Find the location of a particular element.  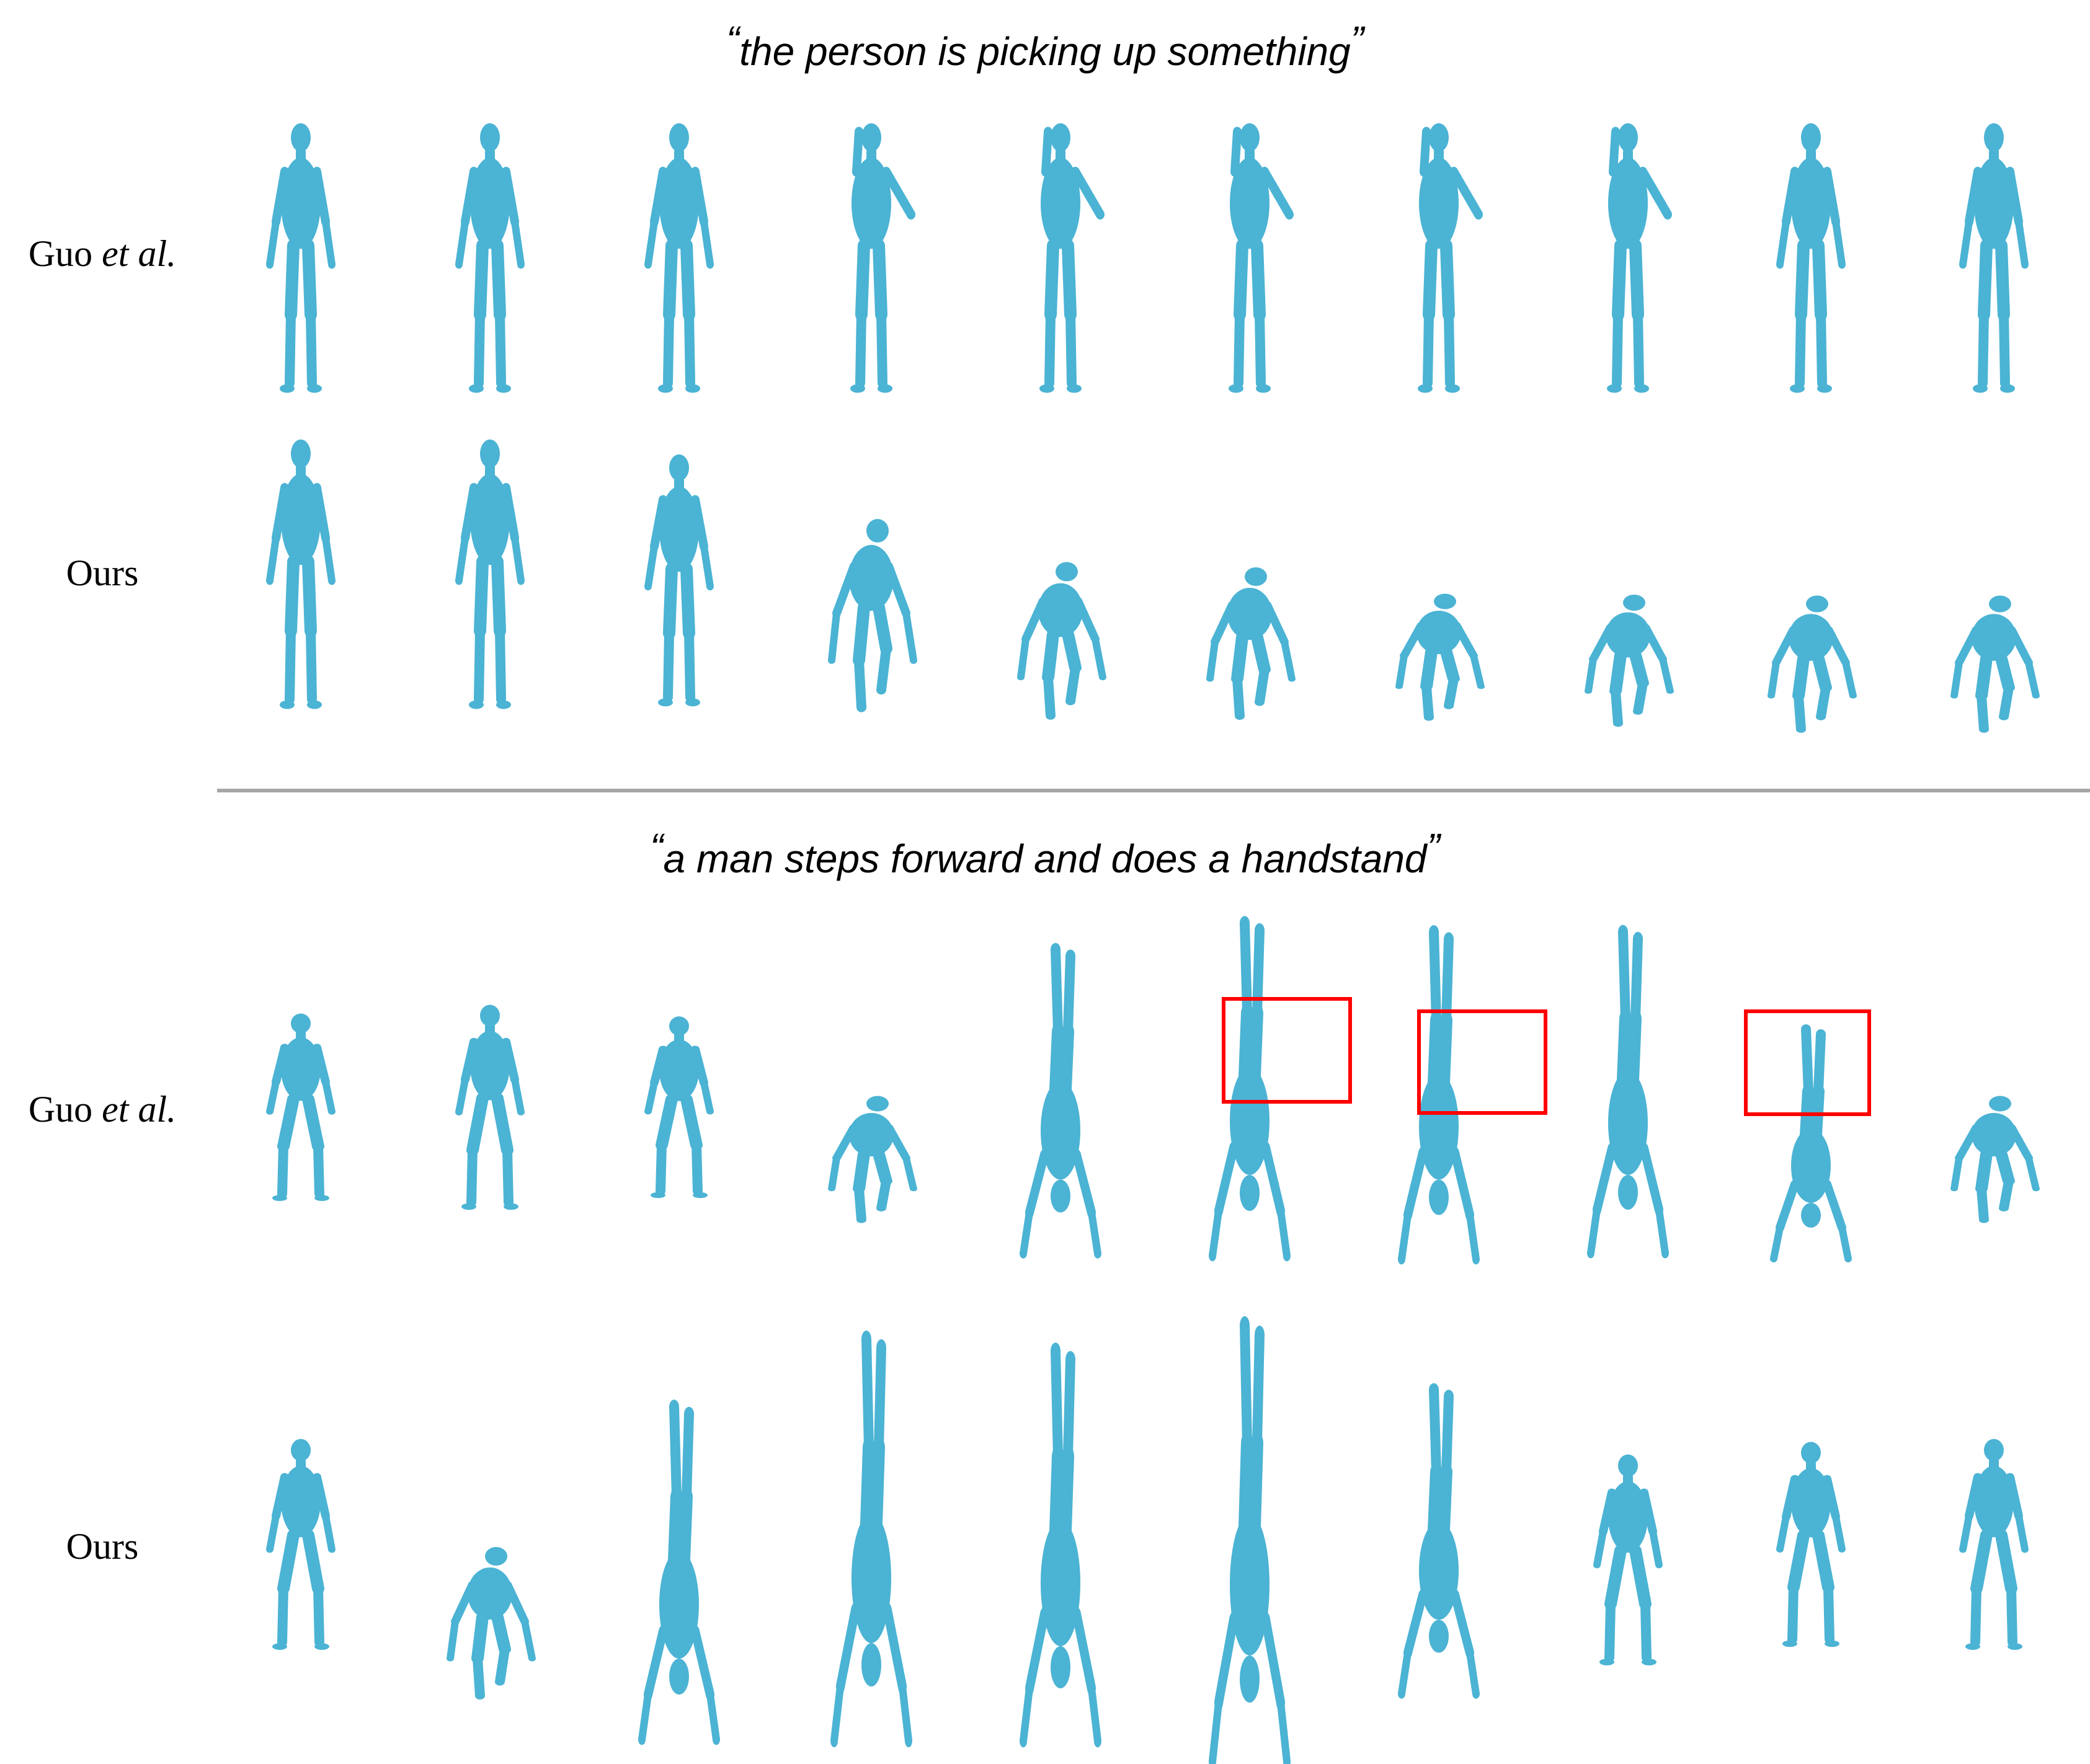

section-divider is located at coordinates (1153, 791).